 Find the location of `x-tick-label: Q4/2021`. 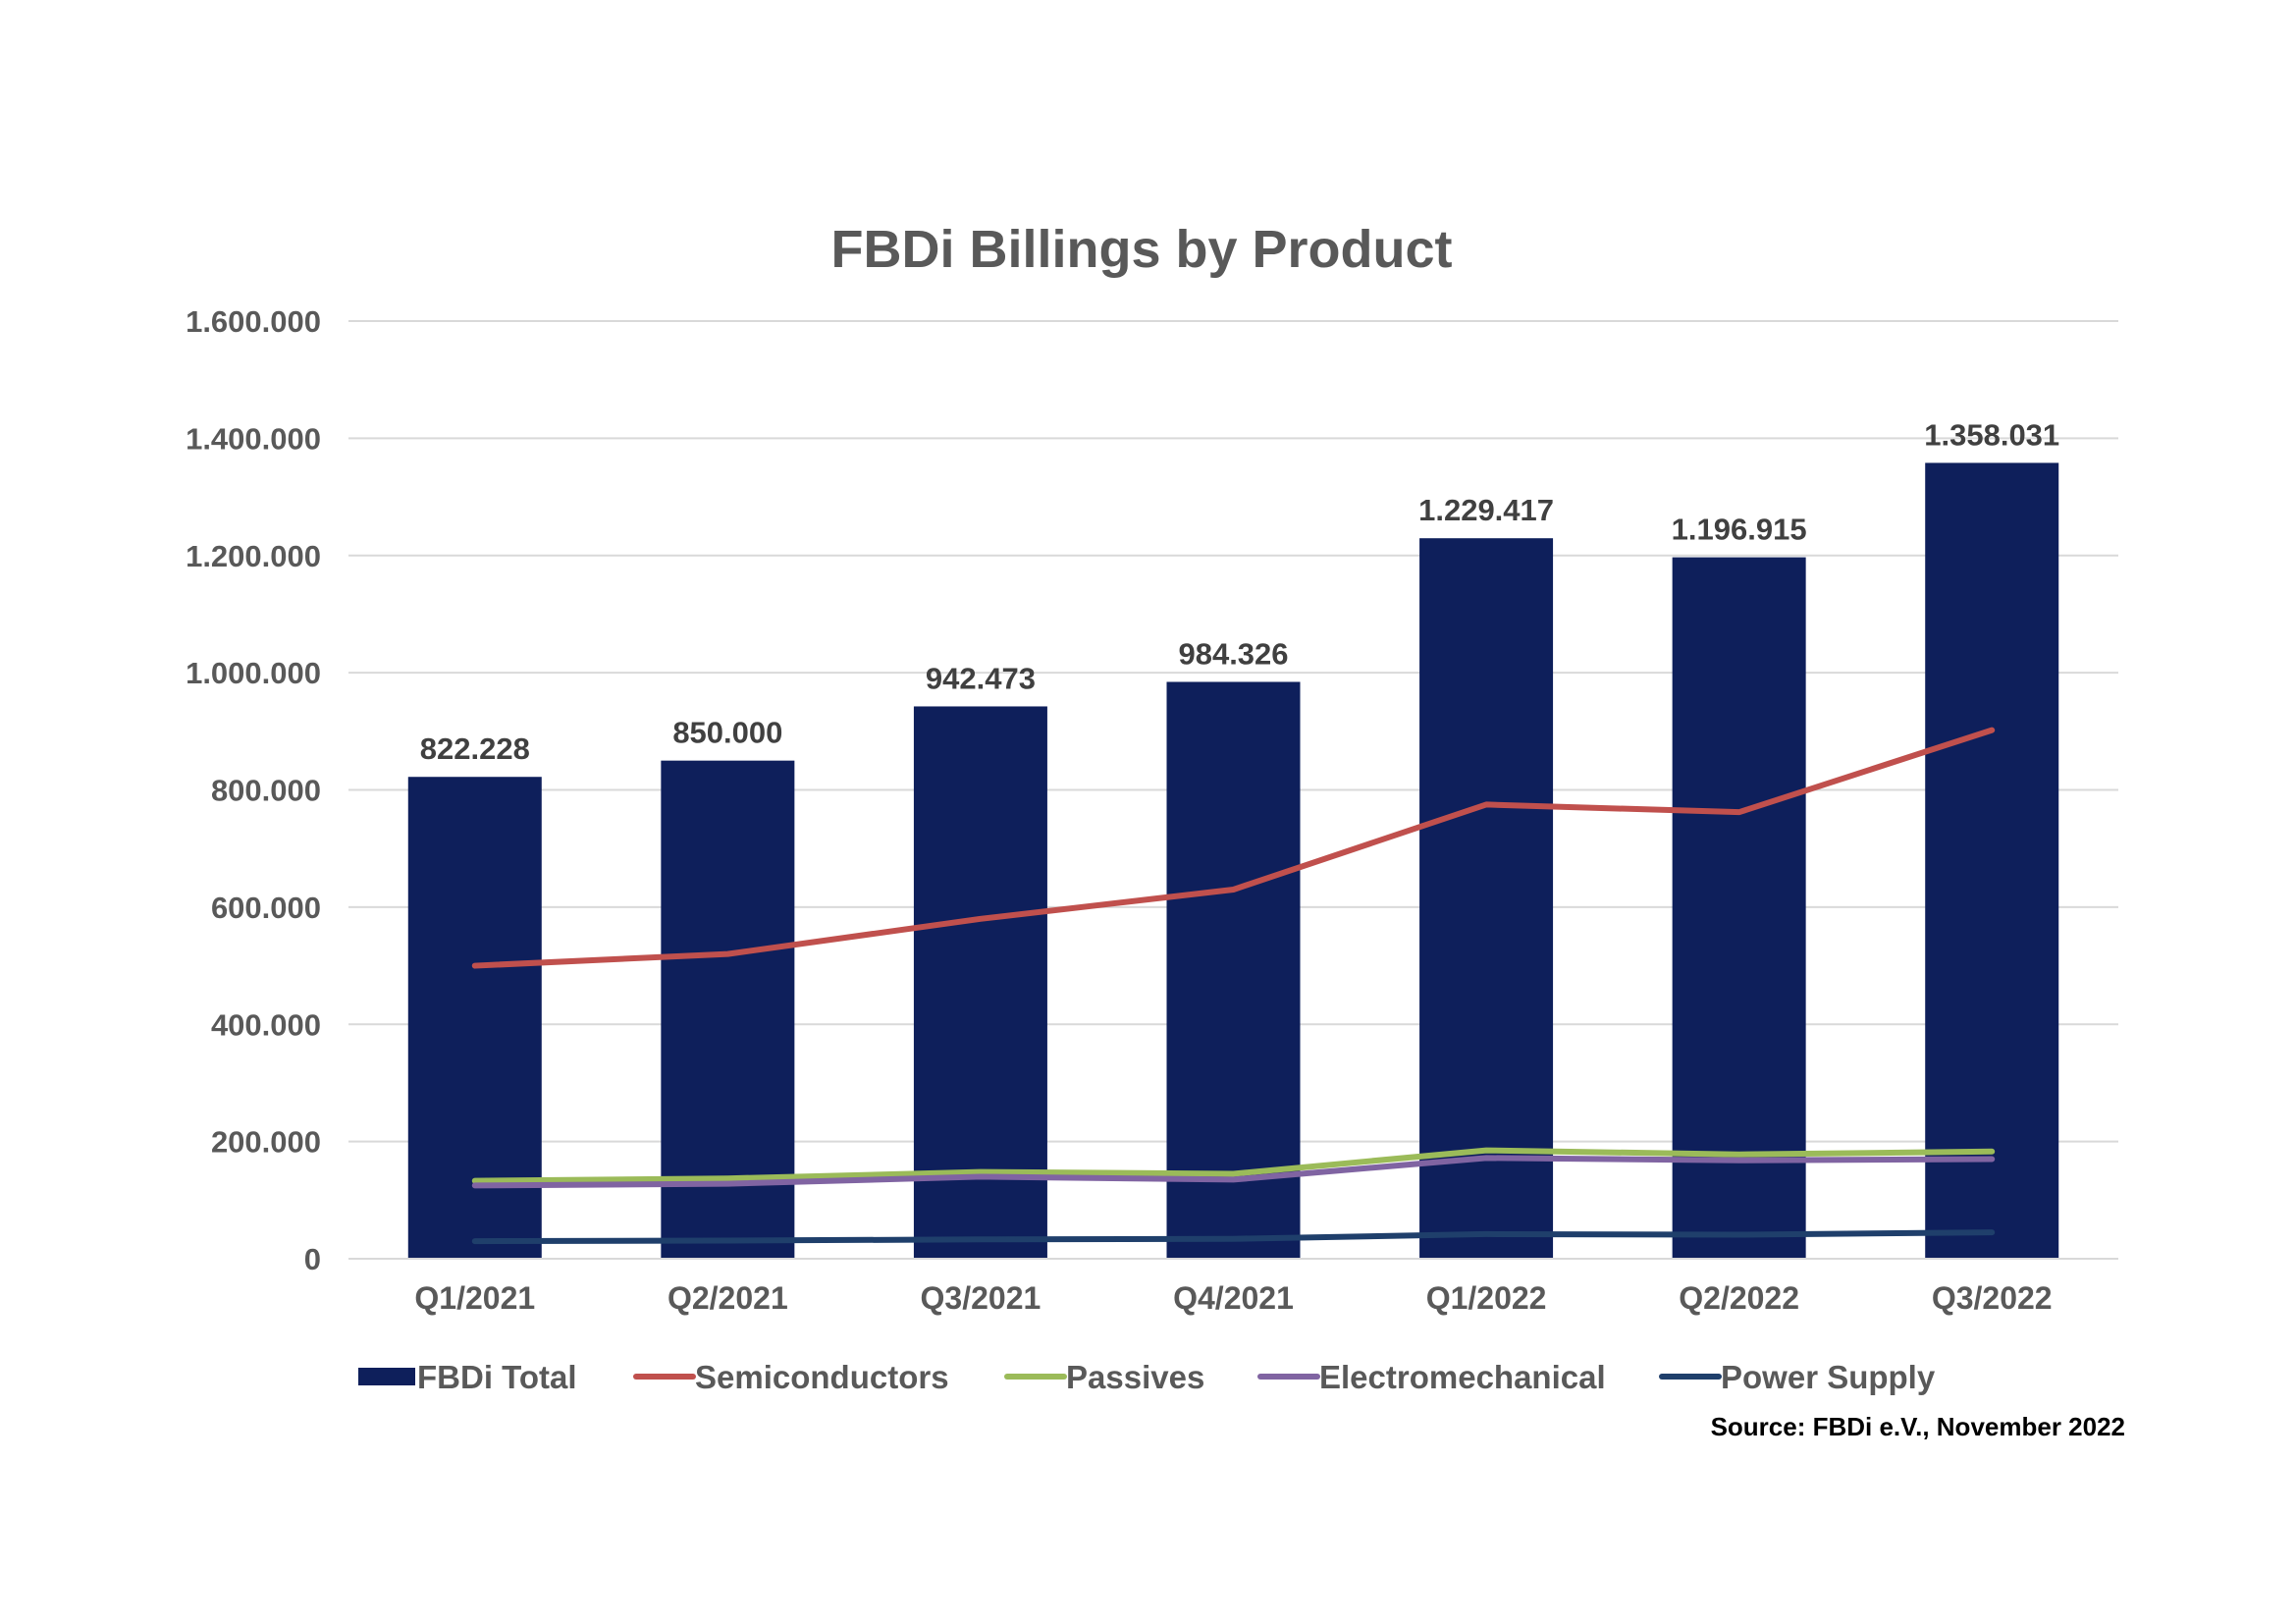

x-tick-label: Q4/2021 is located at coordinates (1233, 1298).